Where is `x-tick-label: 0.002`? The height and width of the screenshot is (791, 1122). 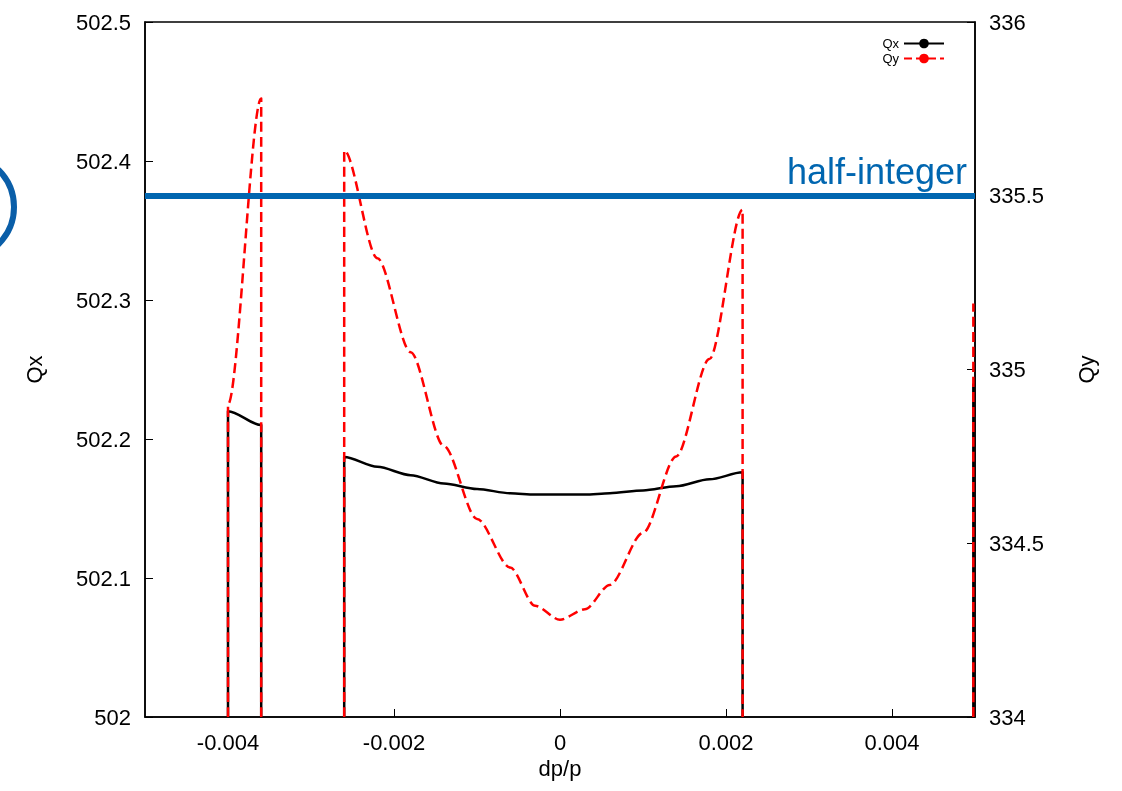 x-tick-label: 0.002 is located at coordinates (726, 742).